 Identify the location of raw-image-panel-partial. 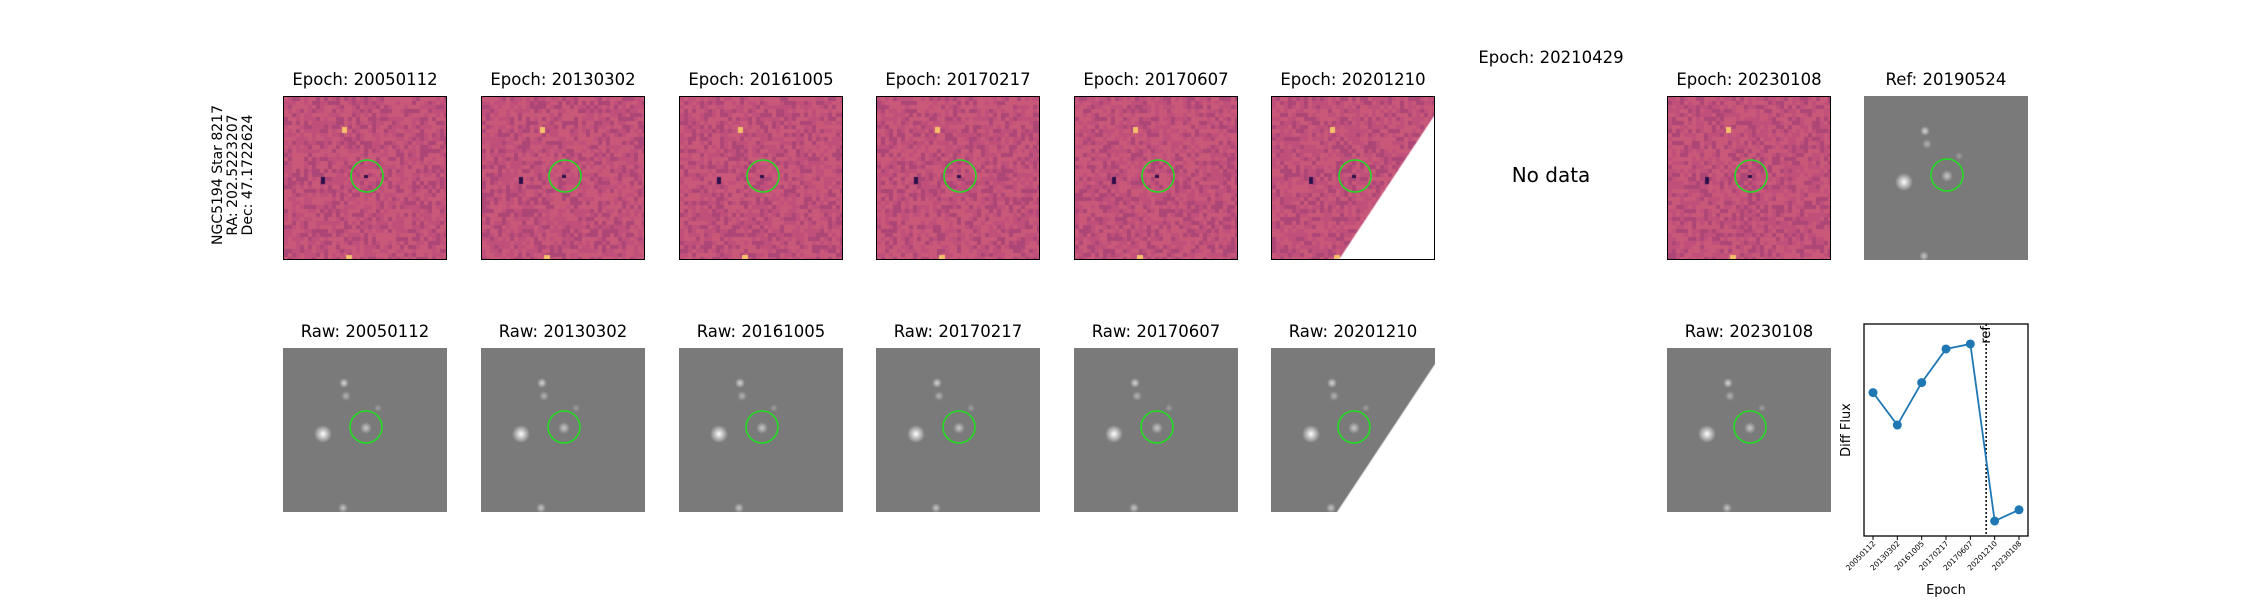
(1353, 430).